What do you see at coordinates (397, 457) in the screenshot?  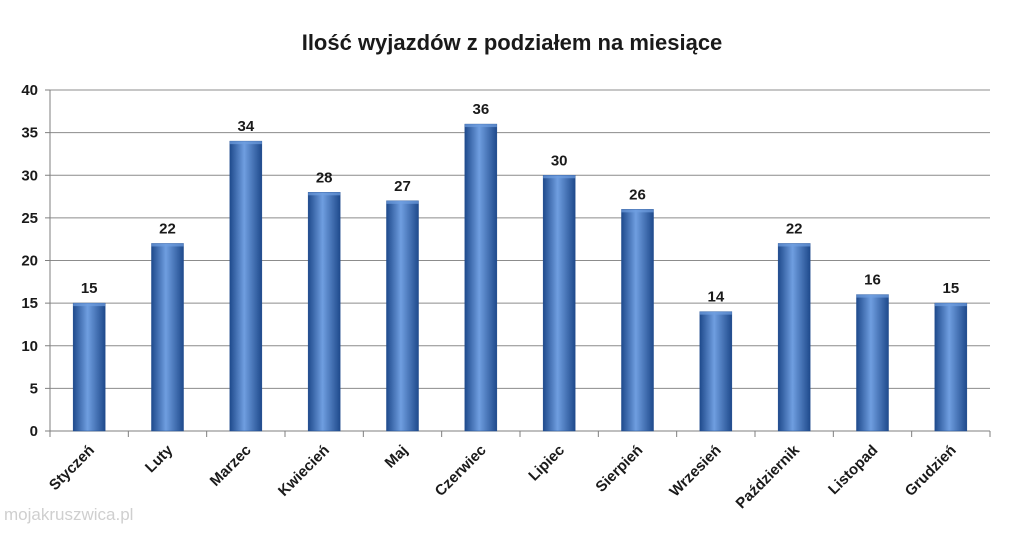 I see `x-tick-label: Maj` at bounding box center [397, 457].